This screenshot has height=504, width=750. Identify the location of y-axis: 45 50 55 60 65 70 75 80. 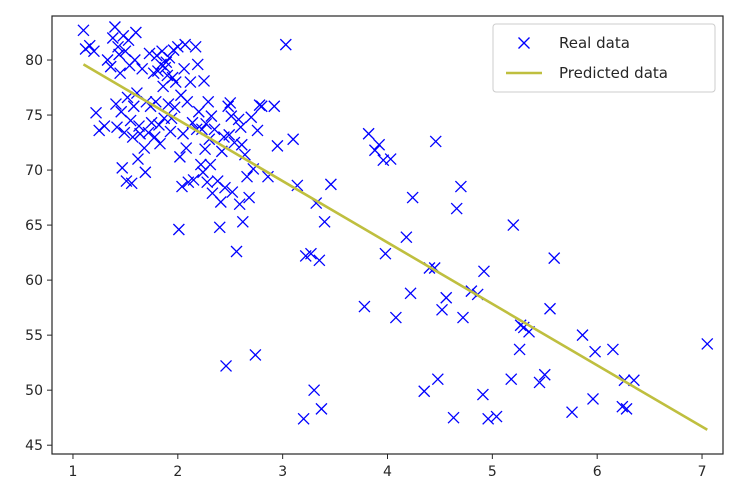
(38, 253).